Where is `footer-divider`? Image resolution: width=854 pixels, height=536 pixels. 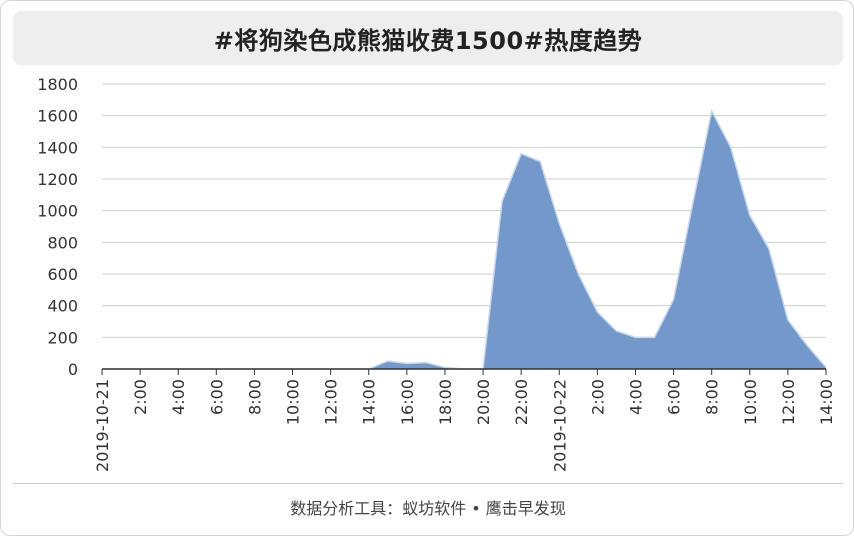
footer-divider is located at coordinates (428, 483).